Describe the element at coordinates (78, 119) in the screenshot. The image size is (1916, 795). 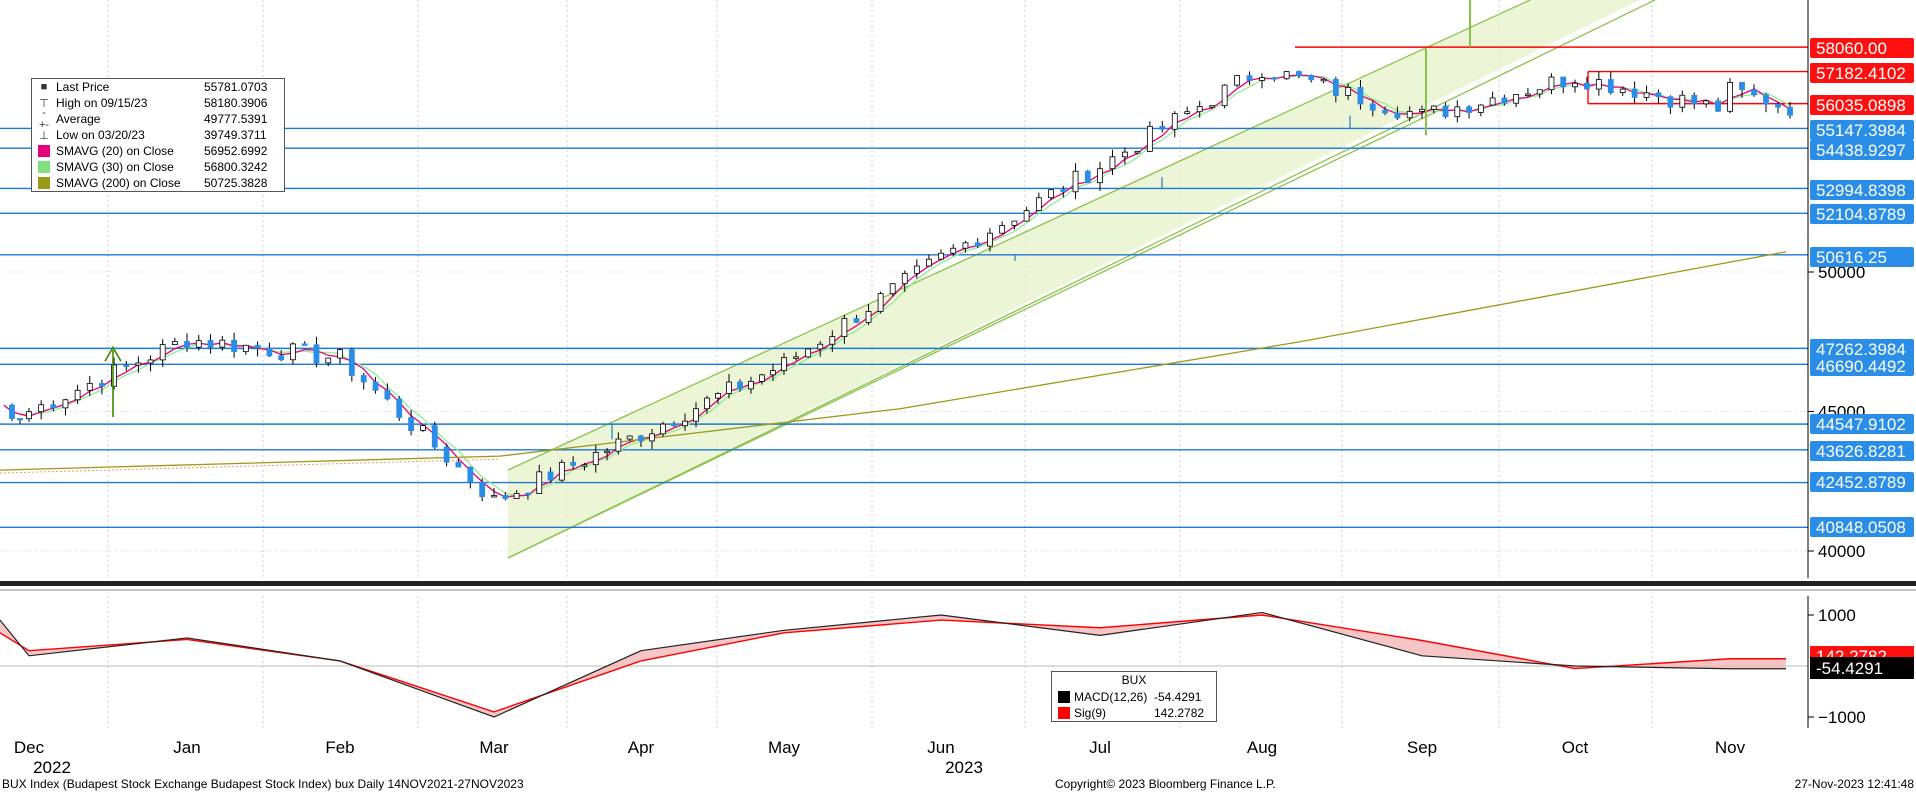
I see `legend-name: Average` at that location.